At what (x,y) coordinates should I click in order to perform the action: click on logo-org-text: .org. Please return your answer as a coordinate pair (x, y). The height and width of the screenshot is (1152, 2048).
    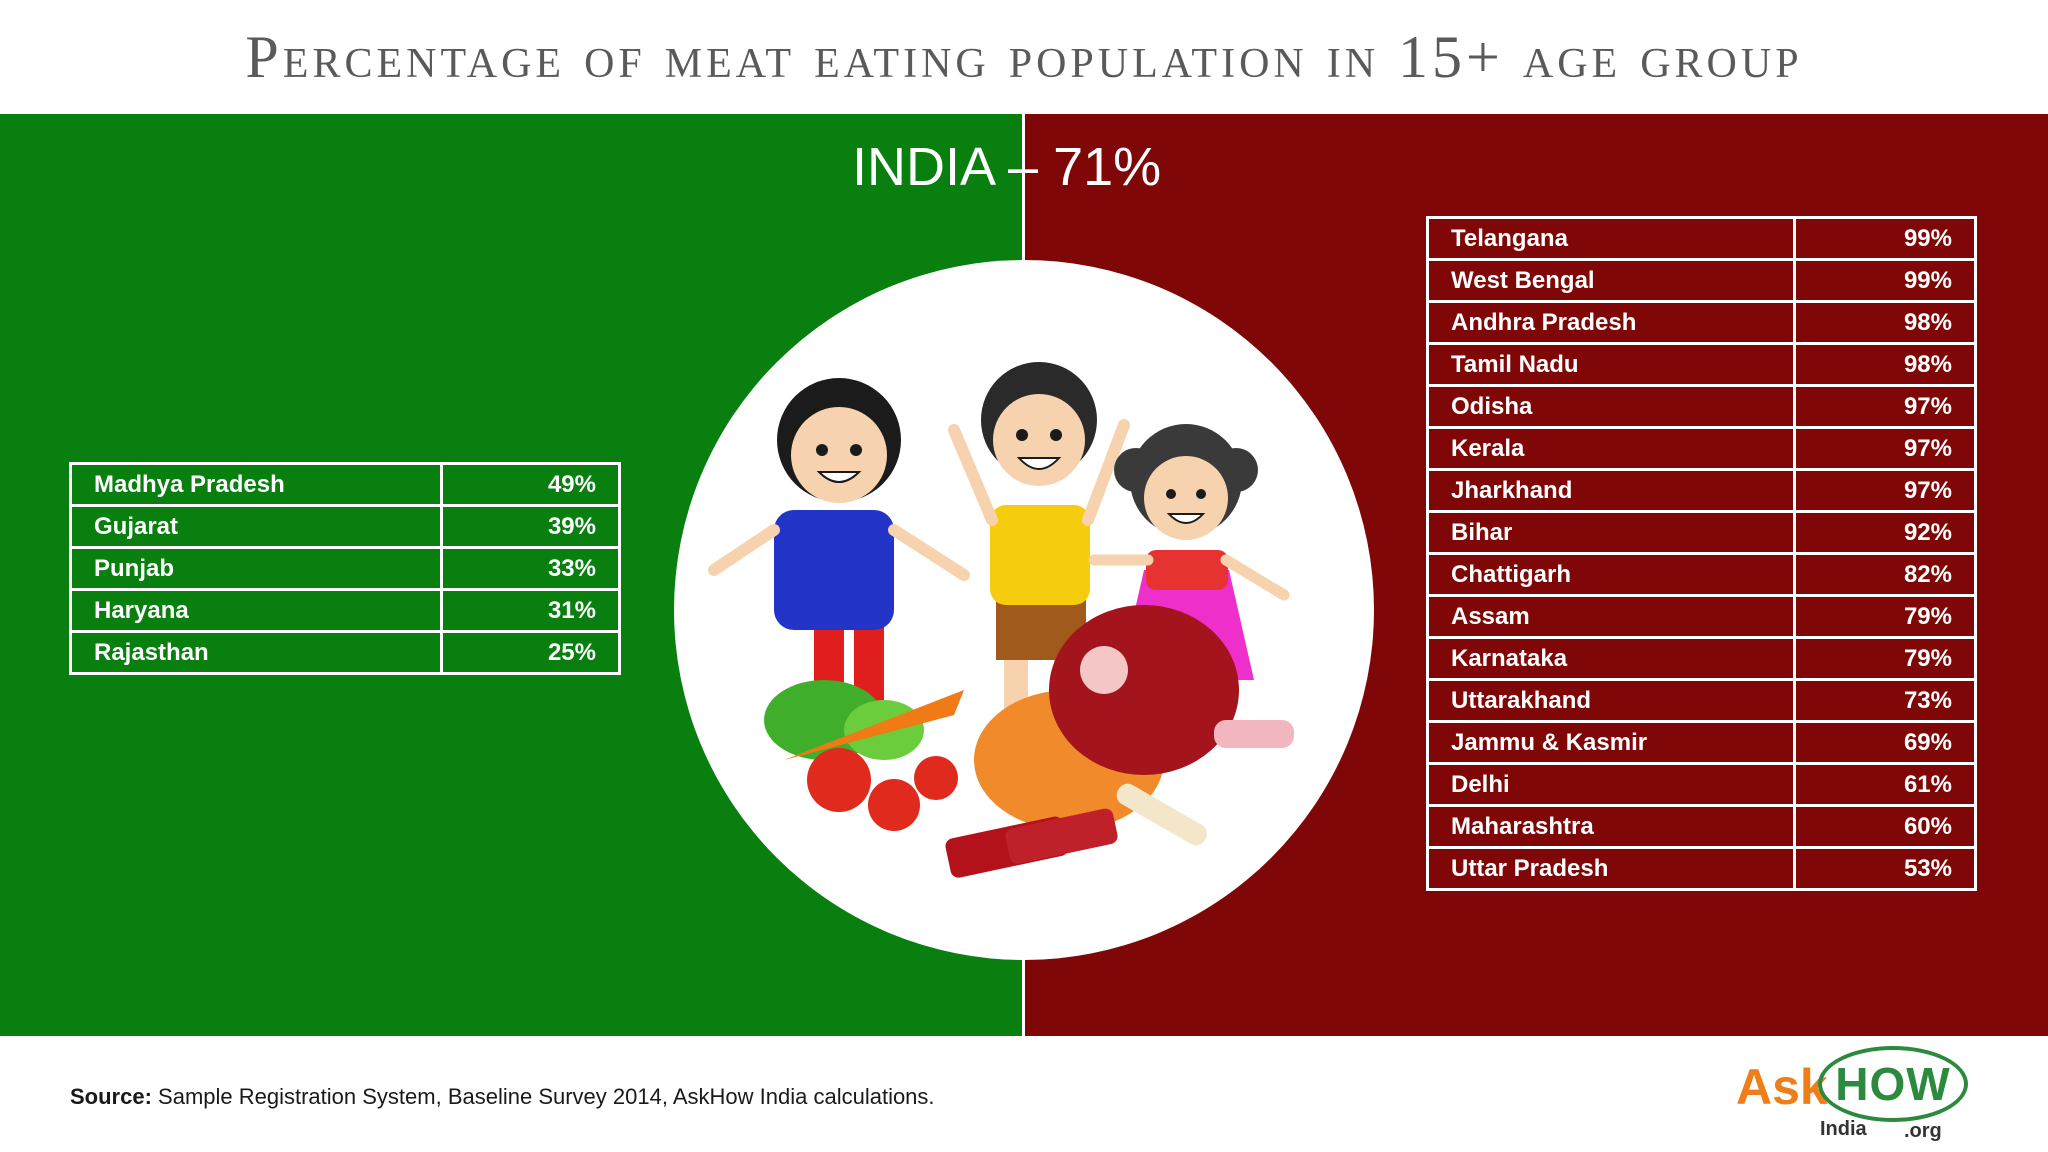
    Looking at the image, I should click on (1923, 1131).